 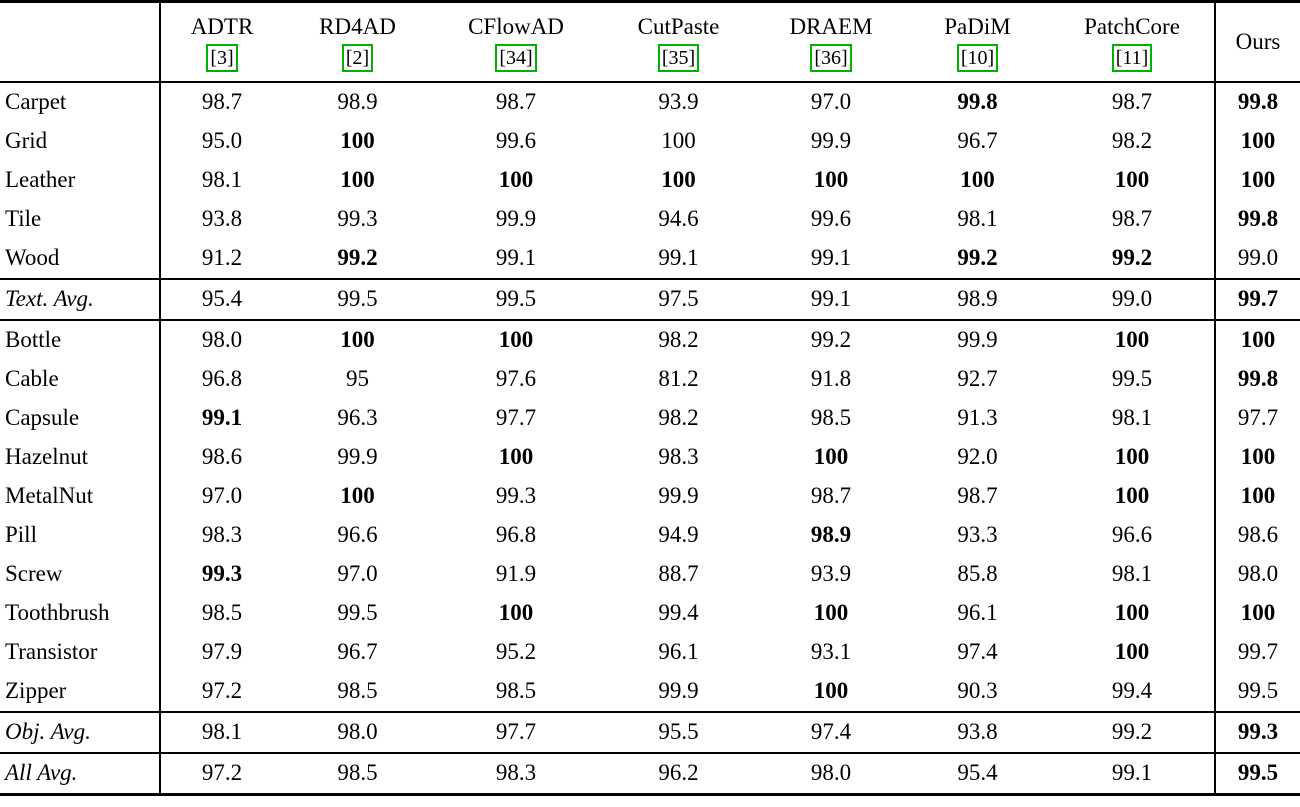 I want to click on column-header-cflowad: CFlowAD [34], so click(x=516, y=42).